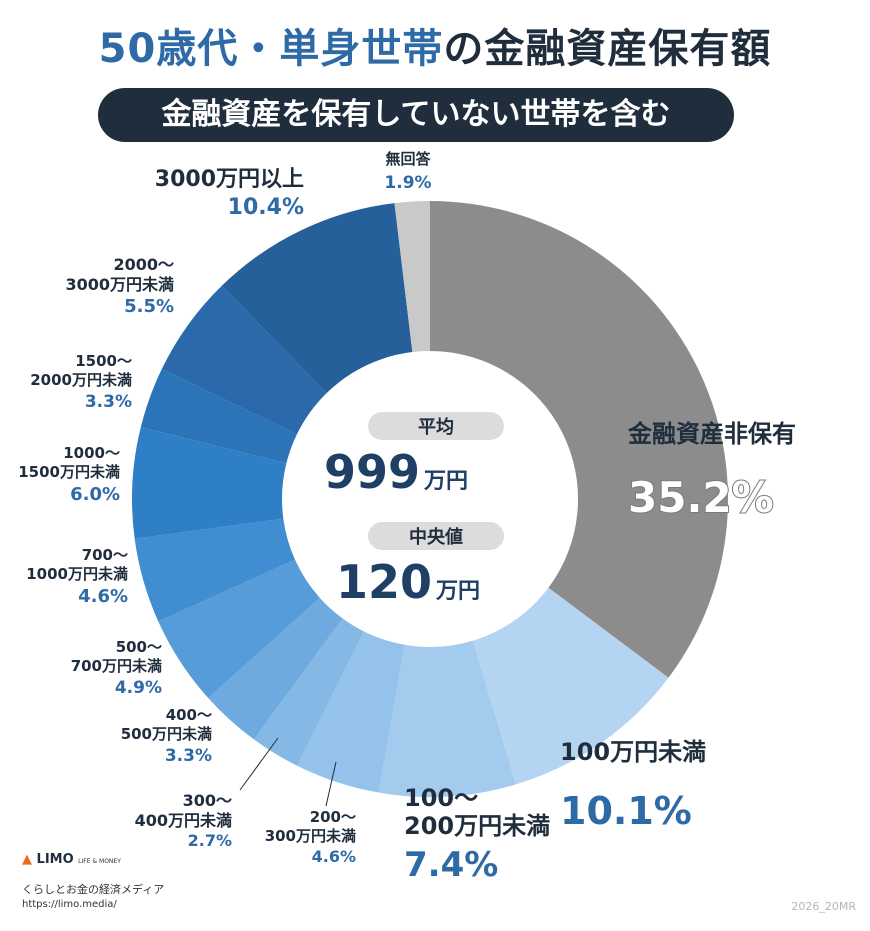  What do you see at coordinates (823, 906) in the screenshot?
I see `date-stamp: 2026_20MR` at bounding box center [823, 906].